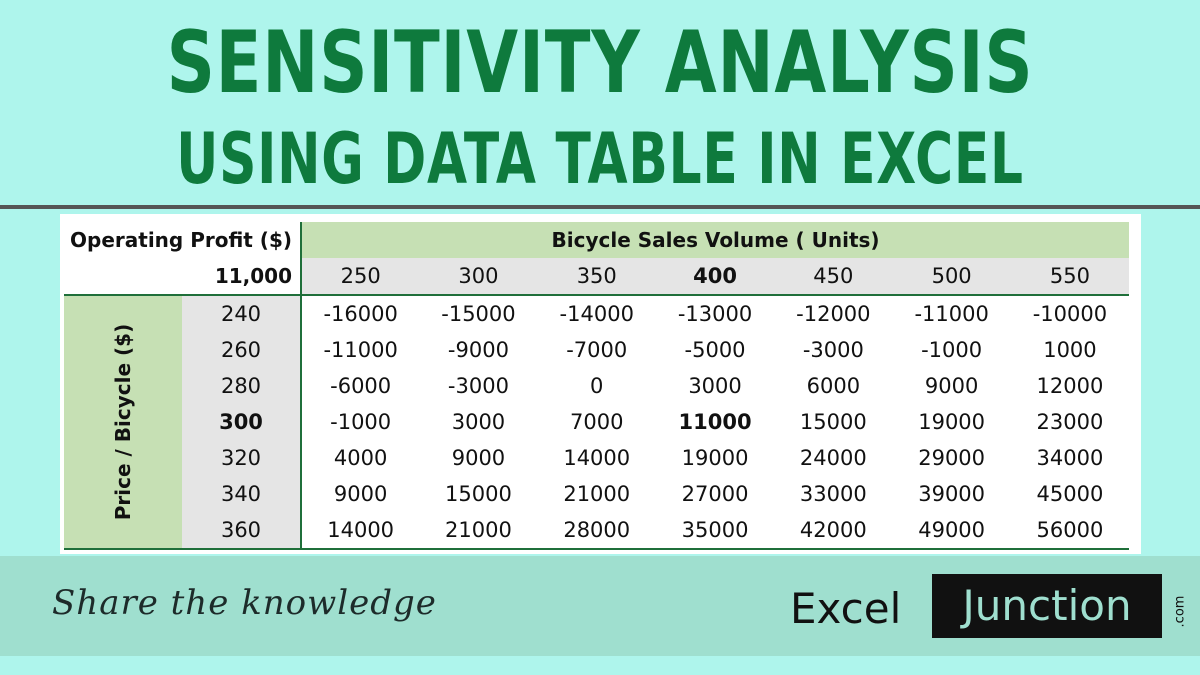  Describe the element at coordinates (833, 458) in the screenshot. I see `table-cell: 24000` at that location.